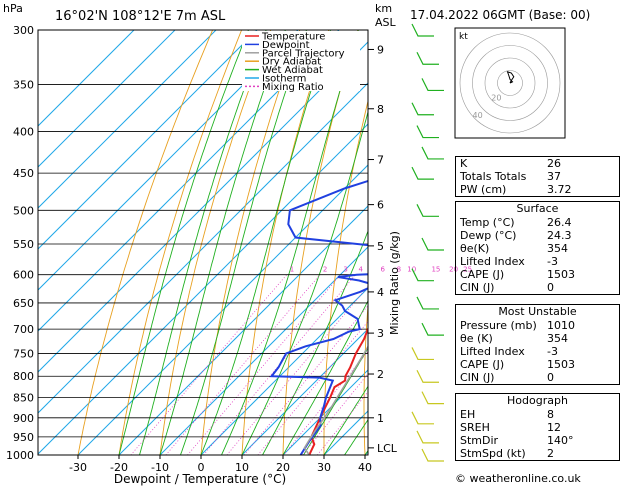  What do you see at coordinates (286, 45) in the screenshot?
I see `legend-label: Dewpoint` at bounding box center [286, 45].